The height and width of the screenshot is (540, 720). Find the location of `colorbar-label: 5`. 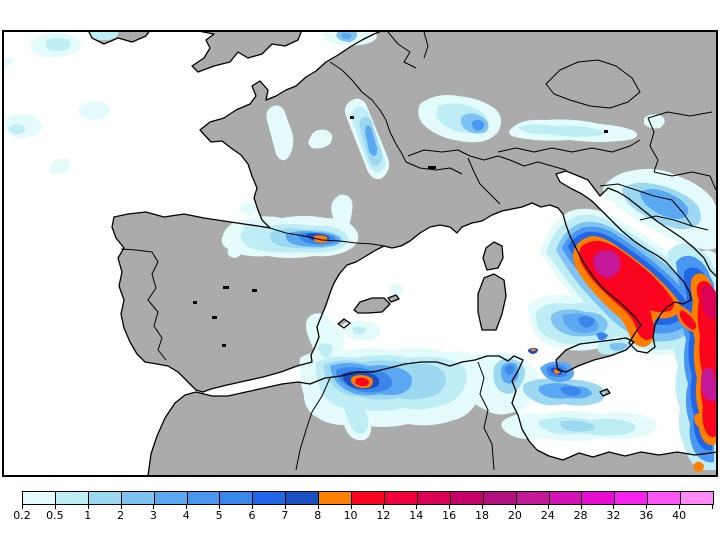

colorbar-label: 5 is located at coordinates (219, 515).